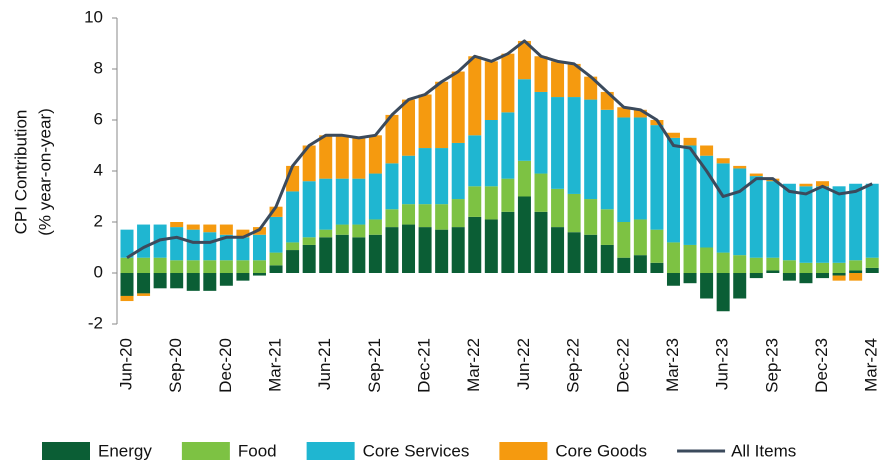  Describe the element at coordinates (98, 271) in the screenshot. I see `y-tick-label: 0` at that location.